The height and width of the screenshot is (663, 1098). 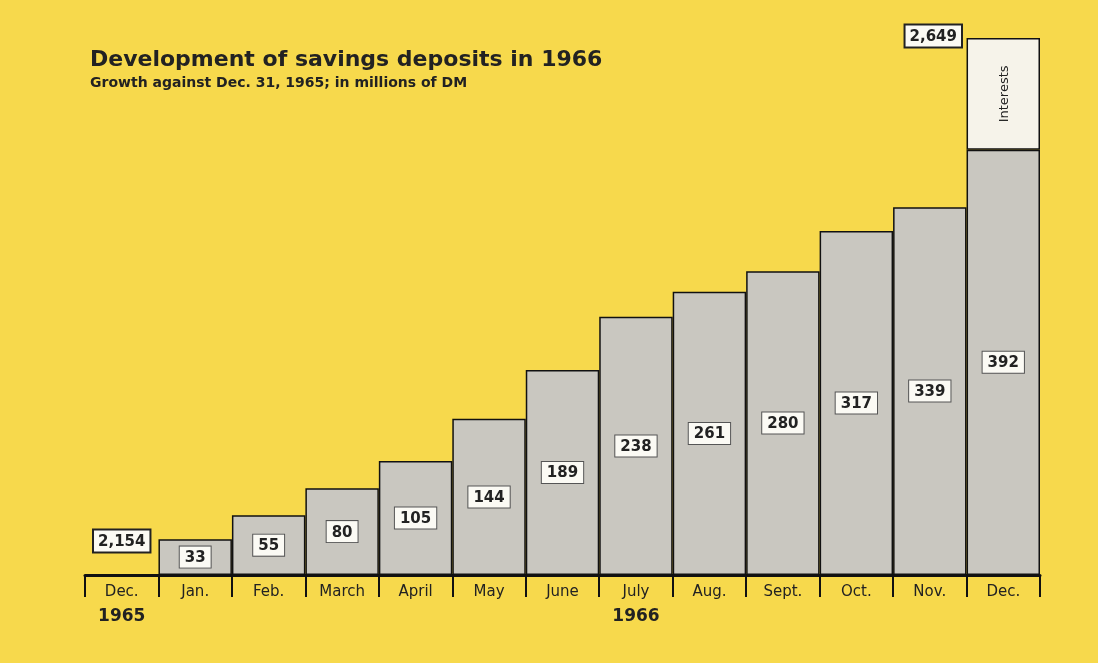 What do you see at coordinates (933, 36) in the screenshot?
I see `annotation: 2,649` at bounding box center [933, 36].